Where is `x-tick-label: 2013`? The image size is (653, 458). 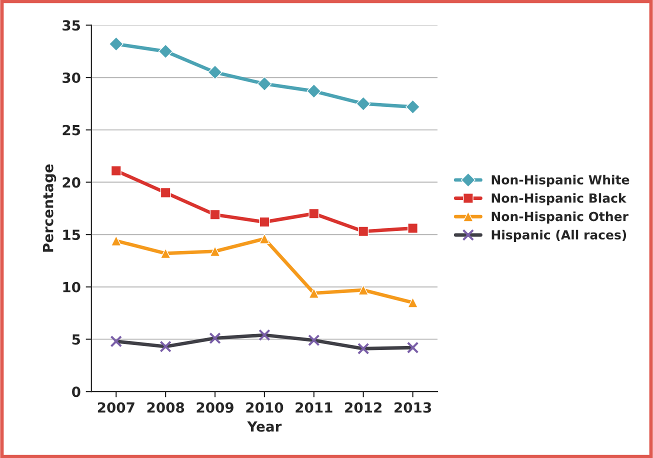
x-tick-label: 2013 is located at coordinates (413, 407).